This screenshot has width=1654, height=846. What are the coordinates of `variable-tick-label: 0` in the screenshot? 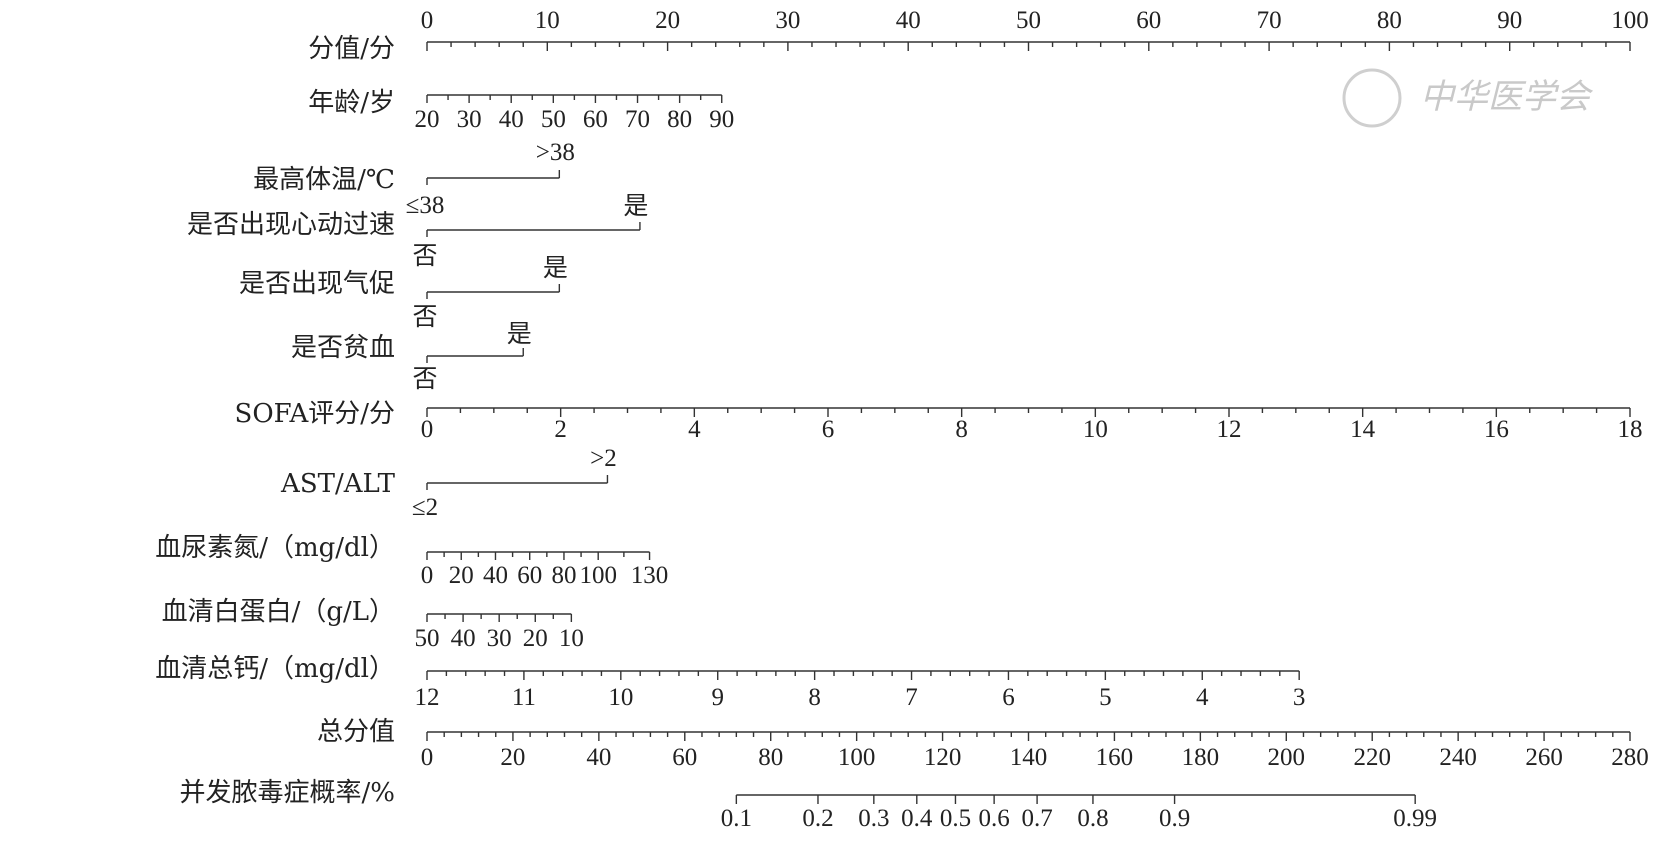 It's located at (427, 575).